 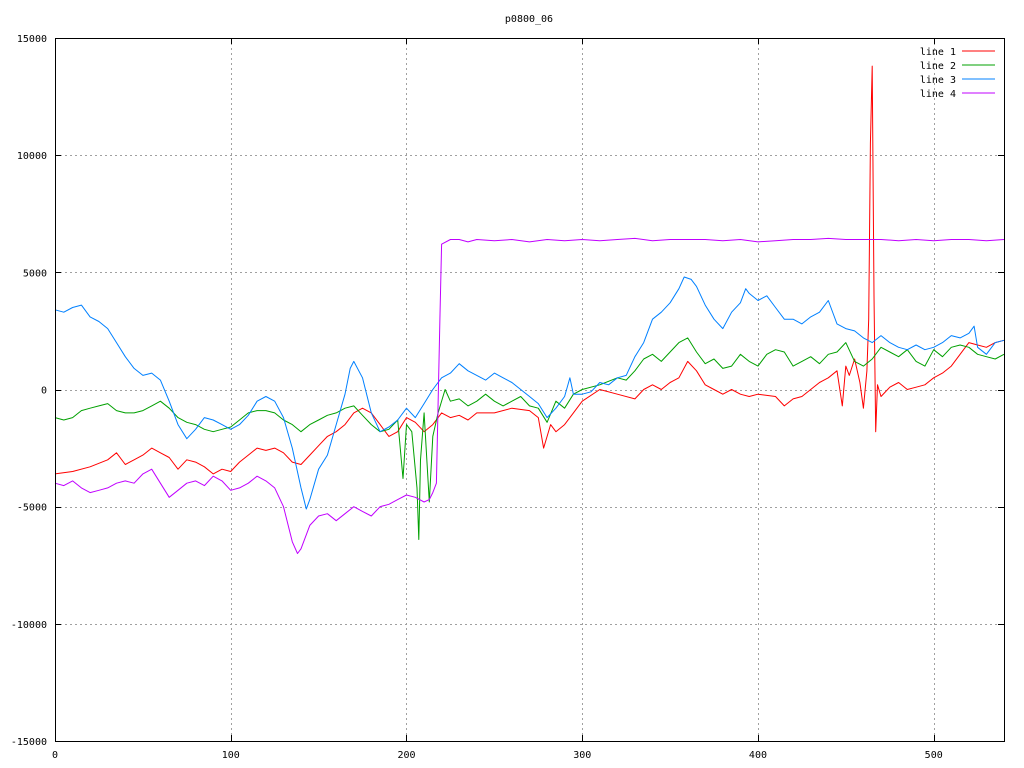 What do you see at coordinates (231, 755) in the screenshot?
I see `x-tick-label: 100` at bounding box center [231, 755].